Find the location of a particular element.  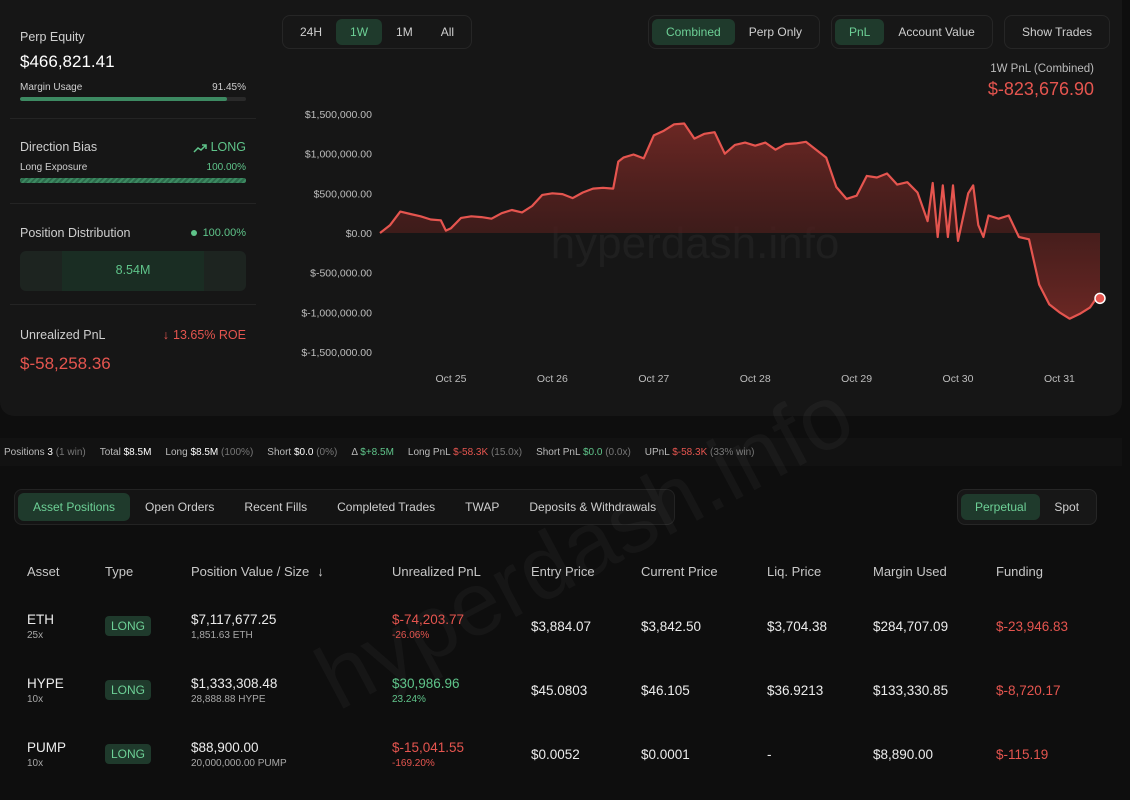

timeframe-button-24h: 24H is located at coordinates (311, 32).